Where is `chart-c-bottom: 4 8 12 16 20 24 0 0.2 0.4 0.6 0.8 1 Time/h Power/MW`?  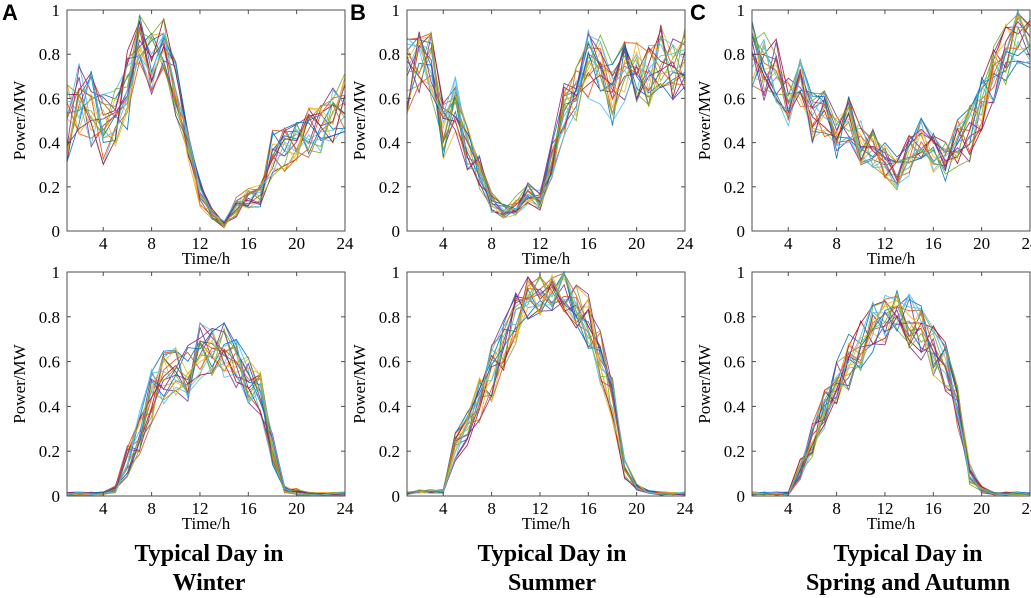
chart-c-bottom: 4 8 12 16 20 24 0 0.2 0.4 0.6 0.8 1 Time/h Power/MW is located at coordinates (863, 398).